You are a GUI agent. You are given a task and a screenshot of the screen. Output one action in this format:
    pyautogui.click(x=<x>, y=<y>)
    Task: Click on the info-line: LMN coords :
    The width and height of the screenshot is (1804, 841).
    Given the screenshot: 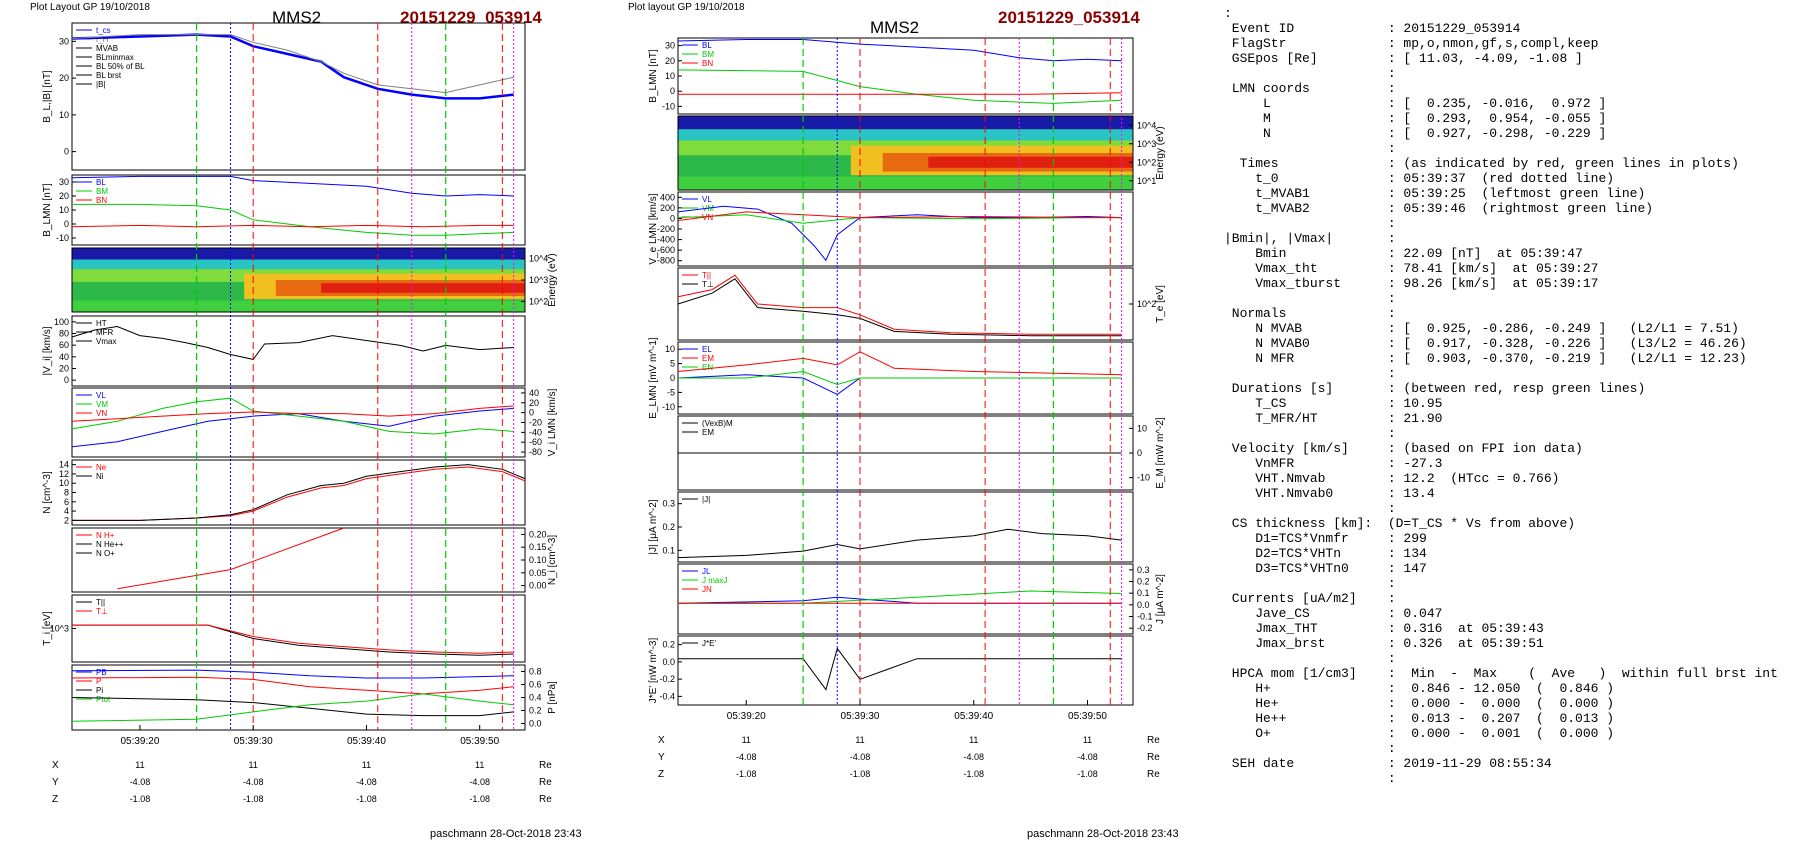 What is the action you would take?
    pyautogui.click(x=1310, y=88)
    